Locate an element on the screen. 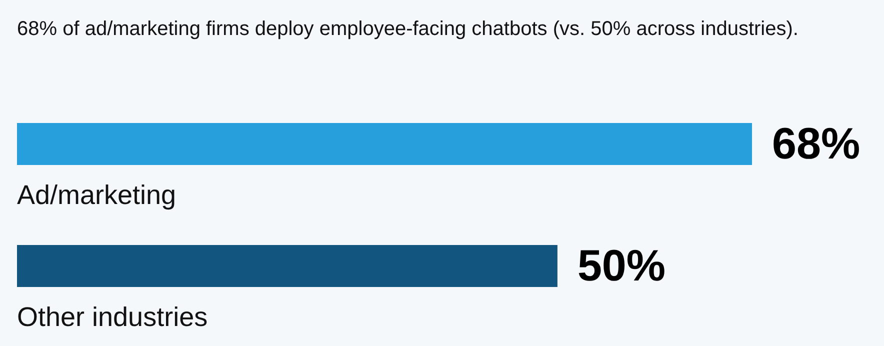 The width and height of the screenshot is (884, 346). data-label: 50% is located at coordinates (621, 266).